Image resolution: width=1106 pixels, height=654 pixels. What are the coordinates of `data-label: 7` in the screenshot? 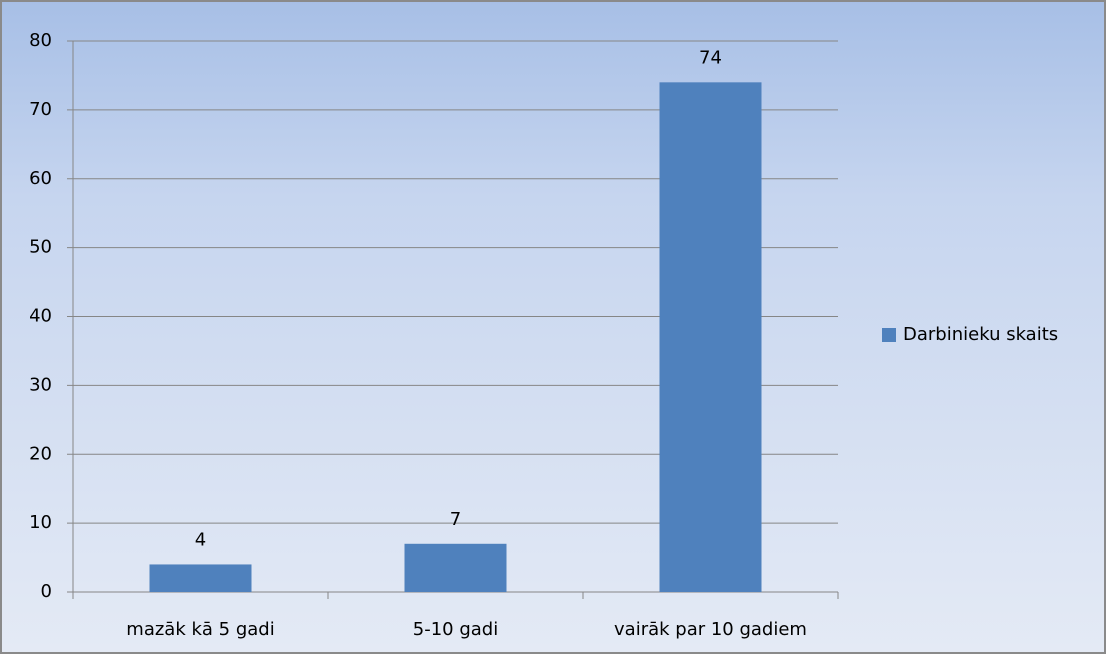 It's located at (455, 519).